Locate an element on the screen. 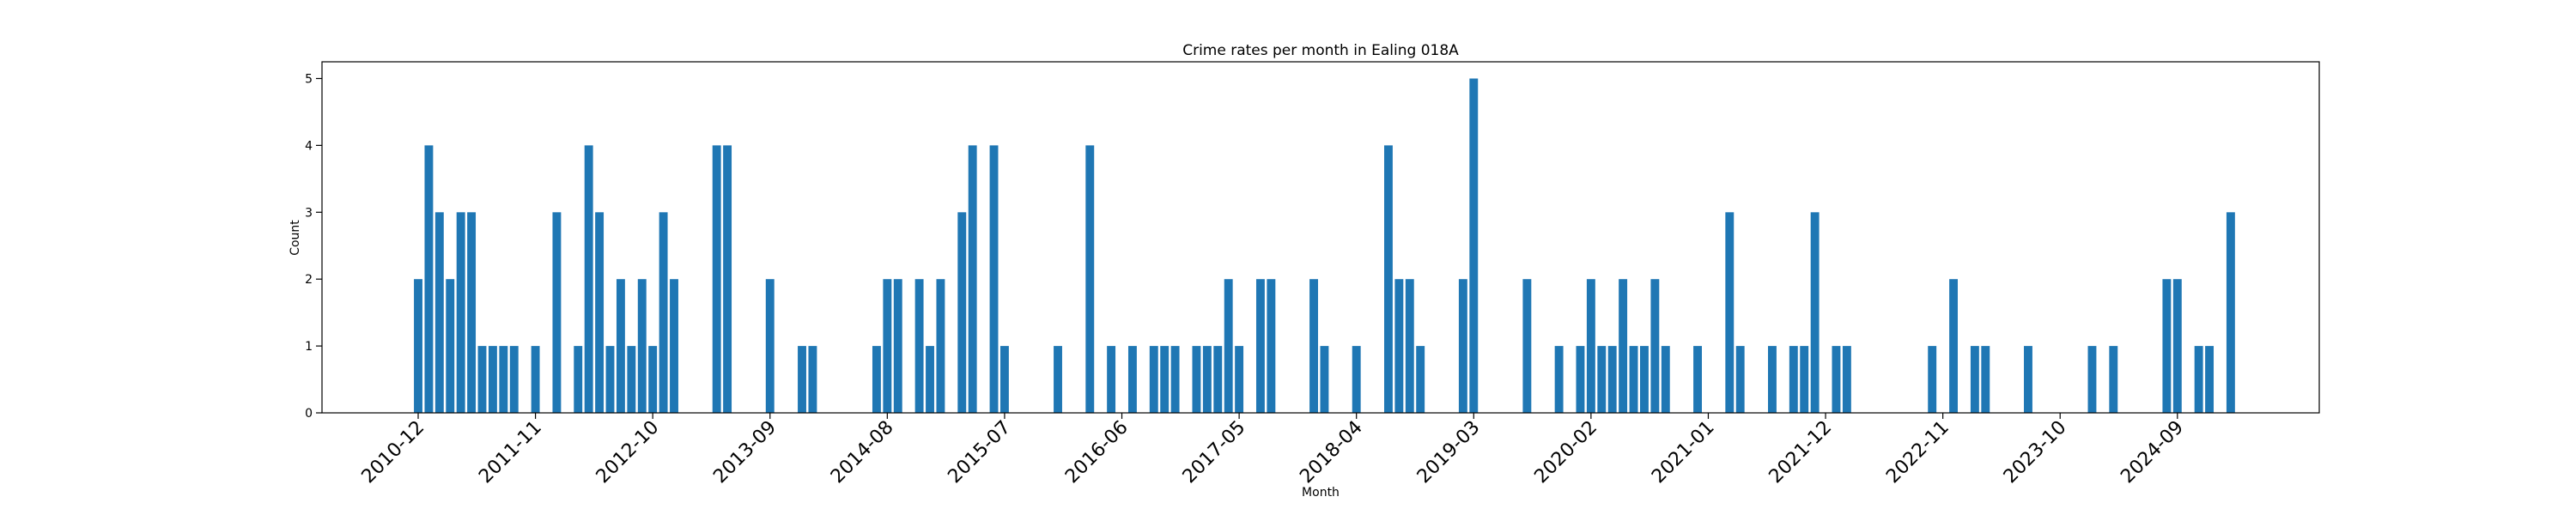 The height and width of the screenshot is (515, 2576). y-tick-label: 2 is located at coordinates (309, 280).